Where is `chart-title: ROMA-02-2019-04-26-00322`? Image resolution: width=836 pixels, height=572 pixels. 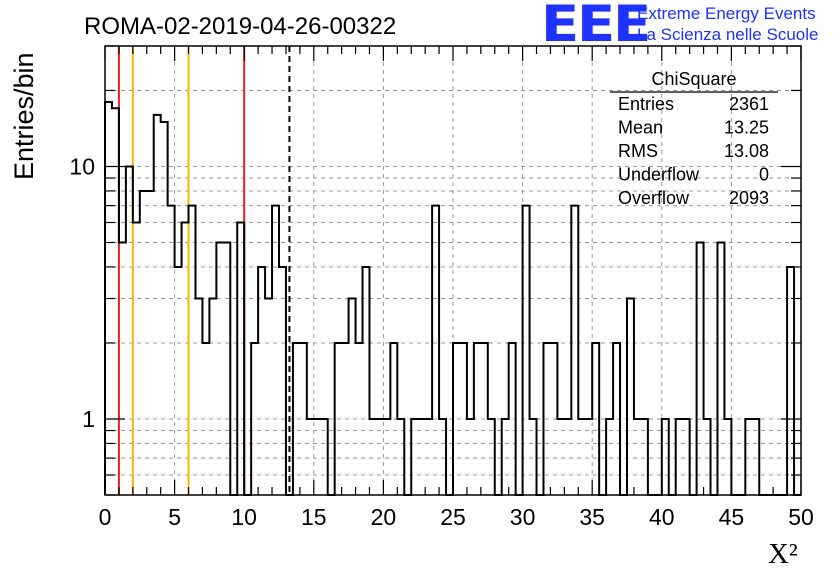
chart-title: ROMA-02-2019-04-26-00322 is located at coordinates (240, 26).